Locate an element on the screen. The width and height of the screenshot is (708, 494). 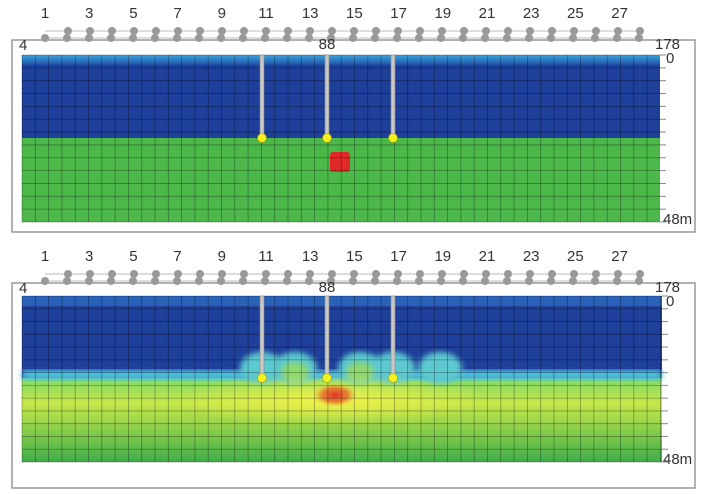
right-label: 178 is located at coordinates (667, 44).